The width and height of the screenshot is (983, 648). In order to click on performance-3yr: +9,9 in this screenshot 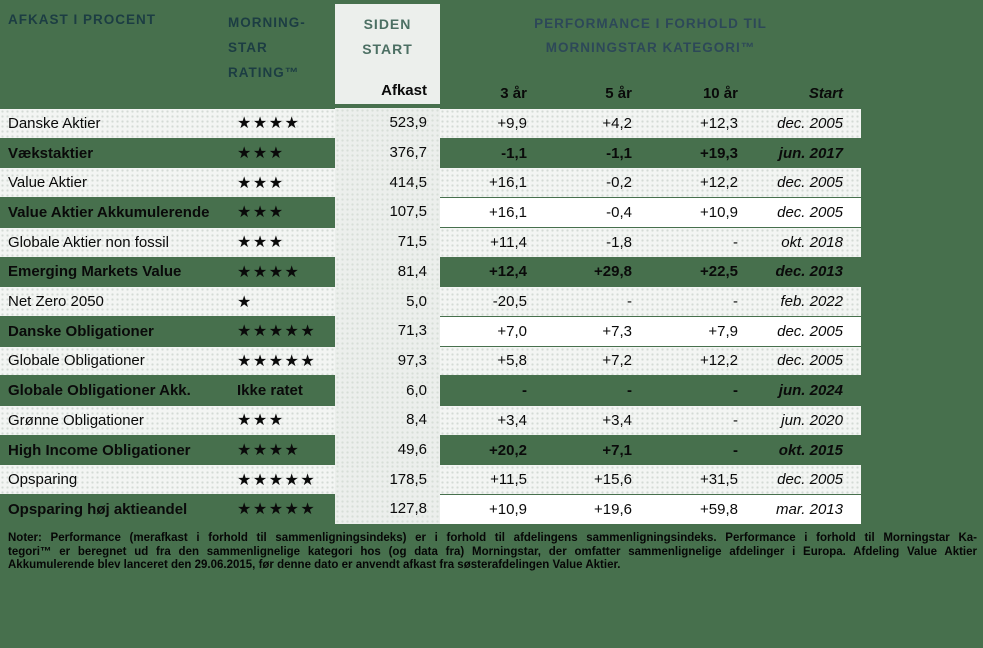, I will do `click(512, 123)`.